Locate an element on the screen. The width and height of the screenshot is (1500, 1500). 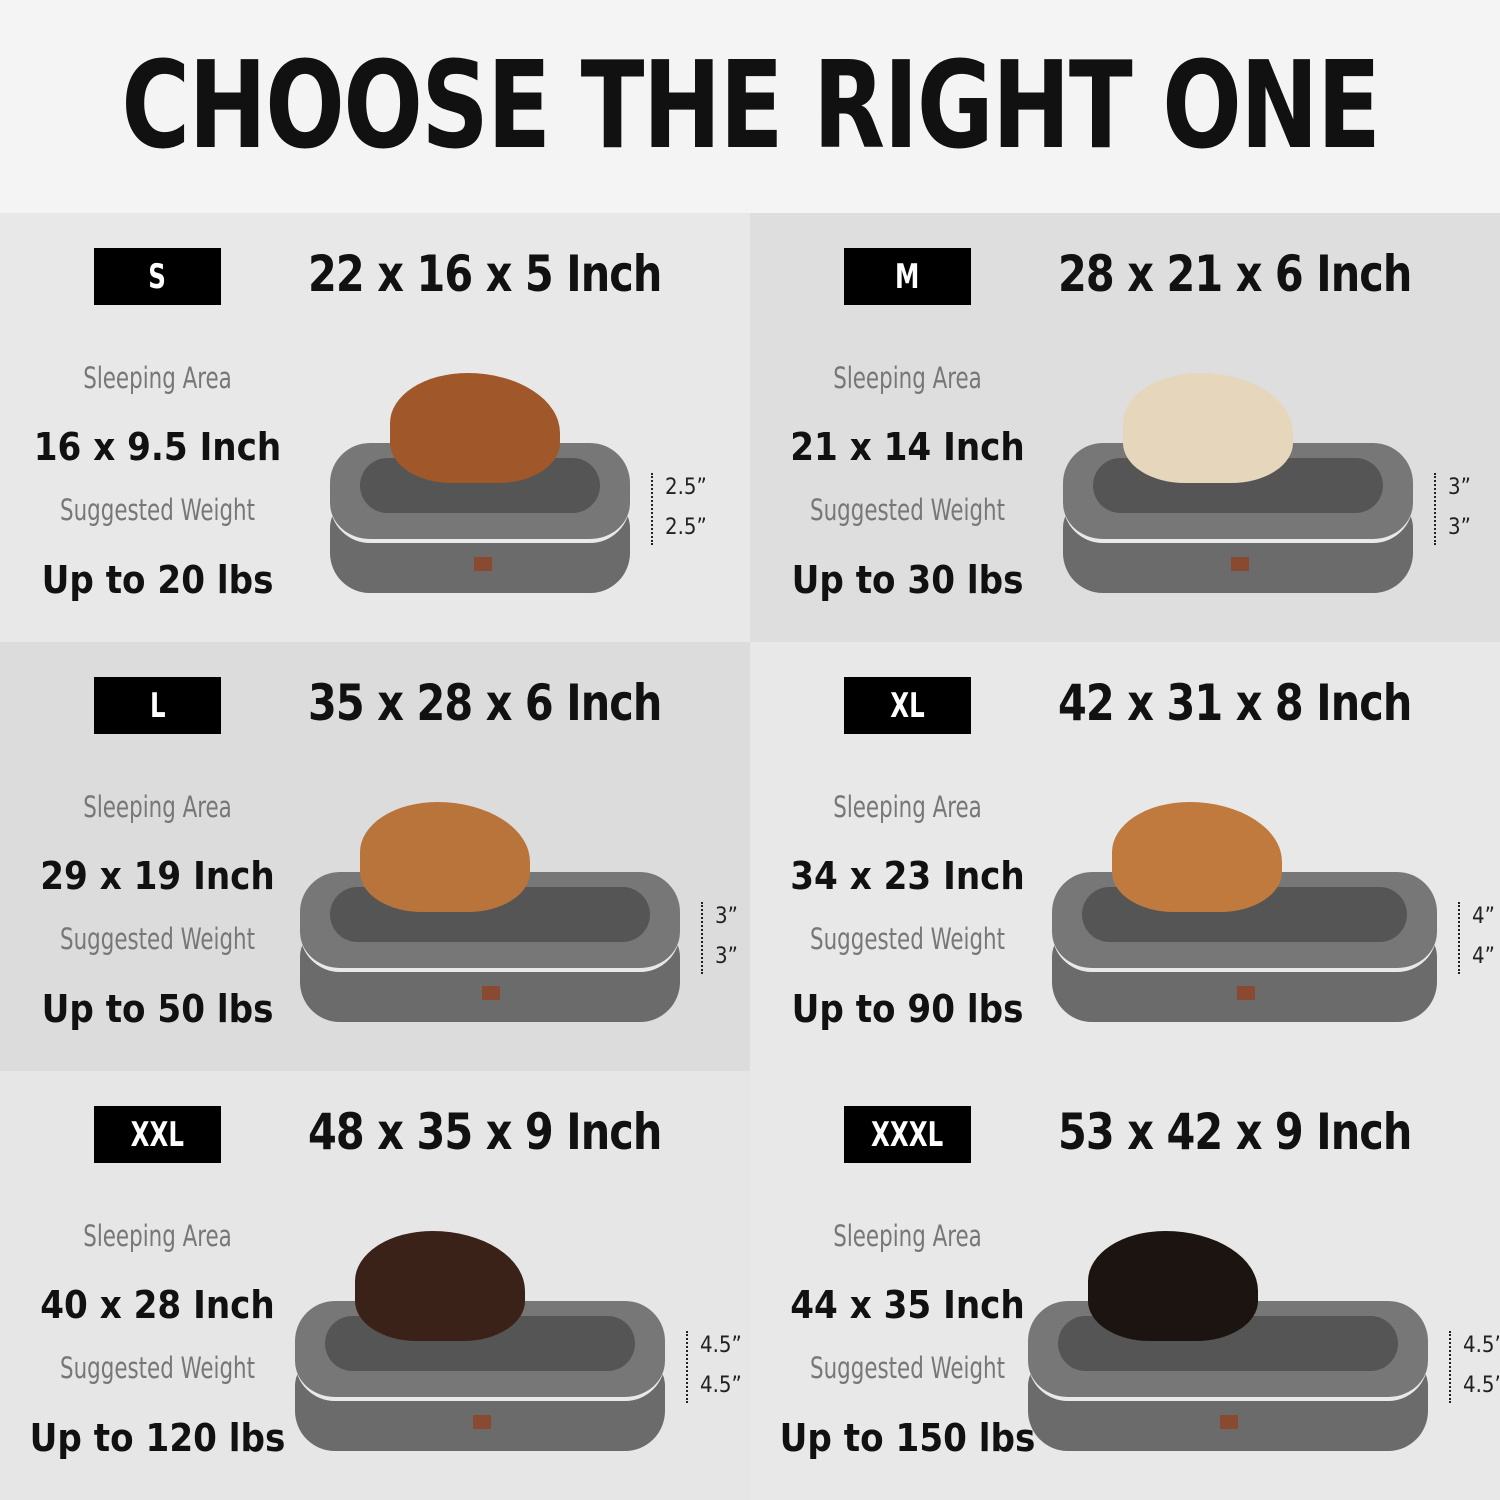
header: CHOOSE THE RIGHT ONE is located at coordinates (750, 106).